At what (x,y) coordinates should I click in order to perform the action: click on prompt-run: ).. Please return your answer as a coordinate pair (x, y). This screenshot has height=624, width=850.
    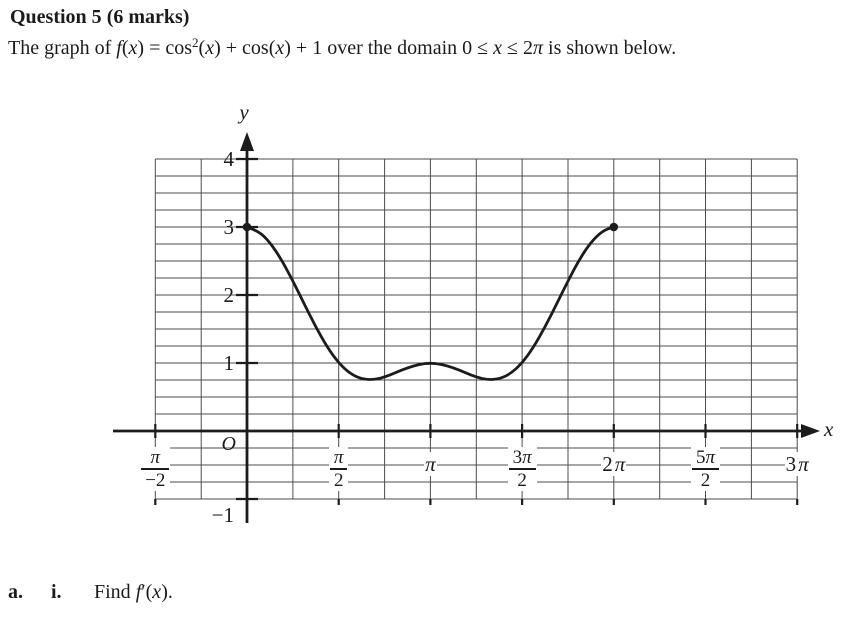
    Looking at the image, I should click on (167, 592).